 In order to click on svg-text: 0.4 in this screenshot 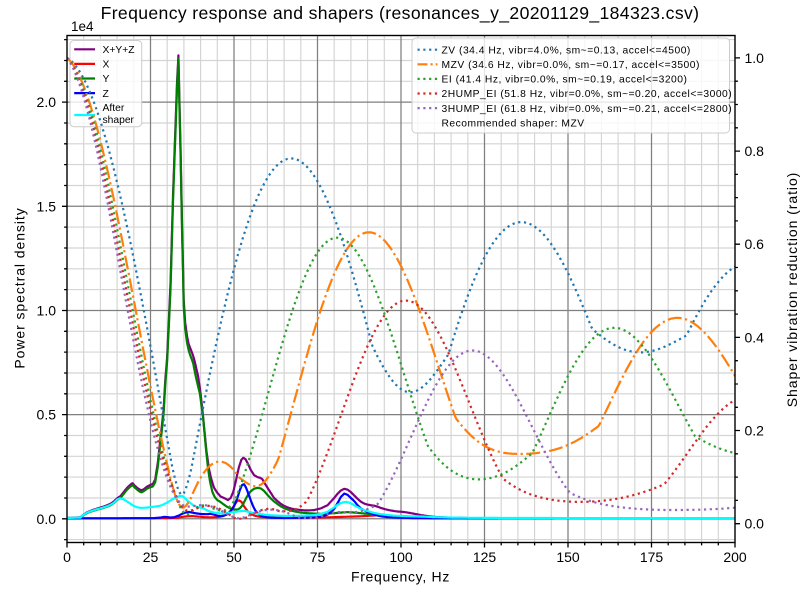, I will do `click(755, 337)`.